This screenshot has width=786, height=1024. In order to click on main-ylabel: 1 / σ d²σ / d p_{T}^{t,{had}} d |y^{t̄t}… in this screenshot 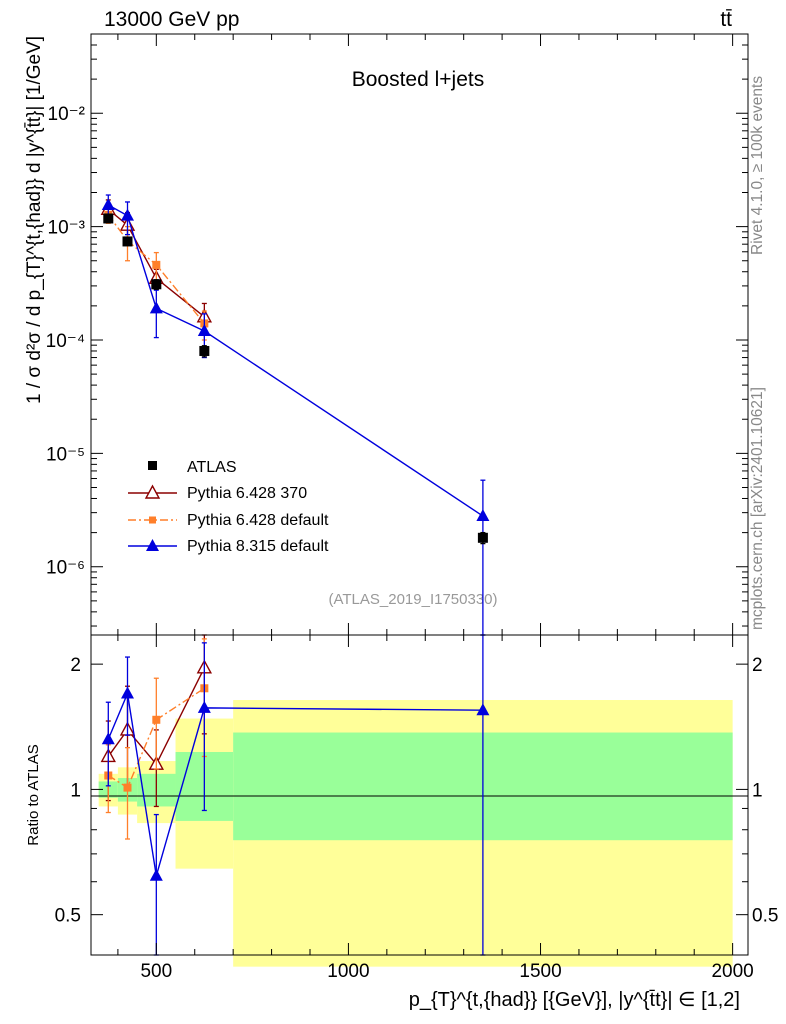, I will do `click(34, 220)`.